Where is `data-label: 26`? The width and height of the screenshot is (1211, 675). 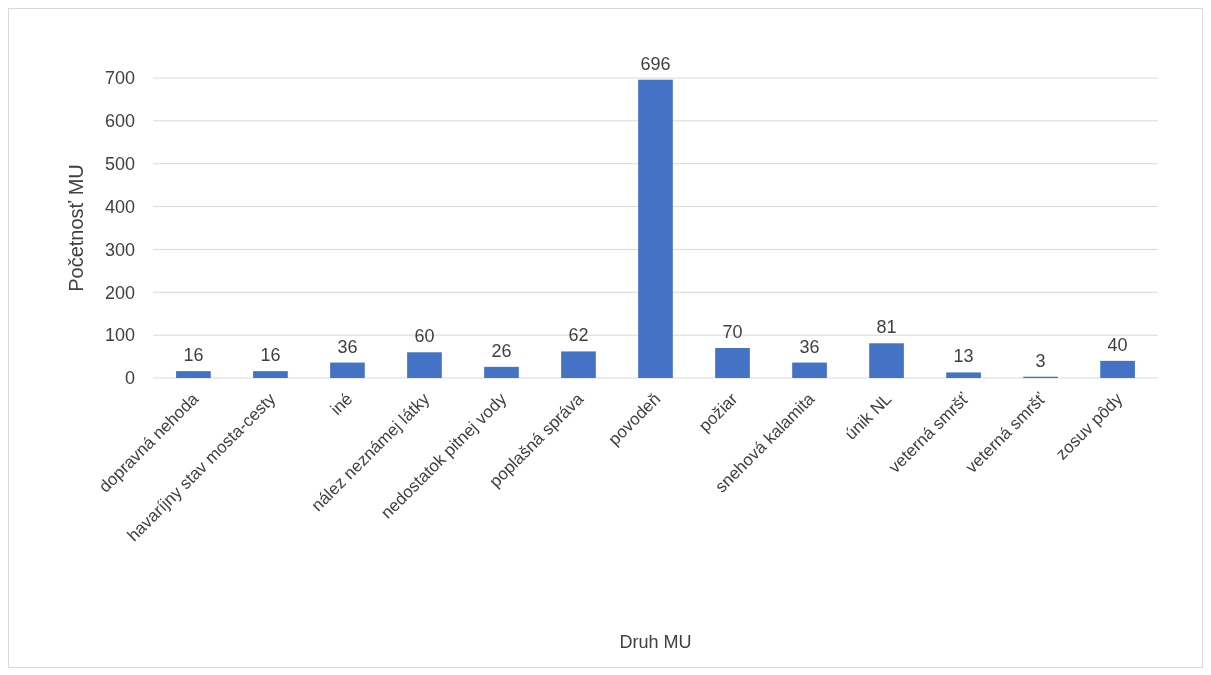
data-label: 26 is located at coordinates (501, 350).